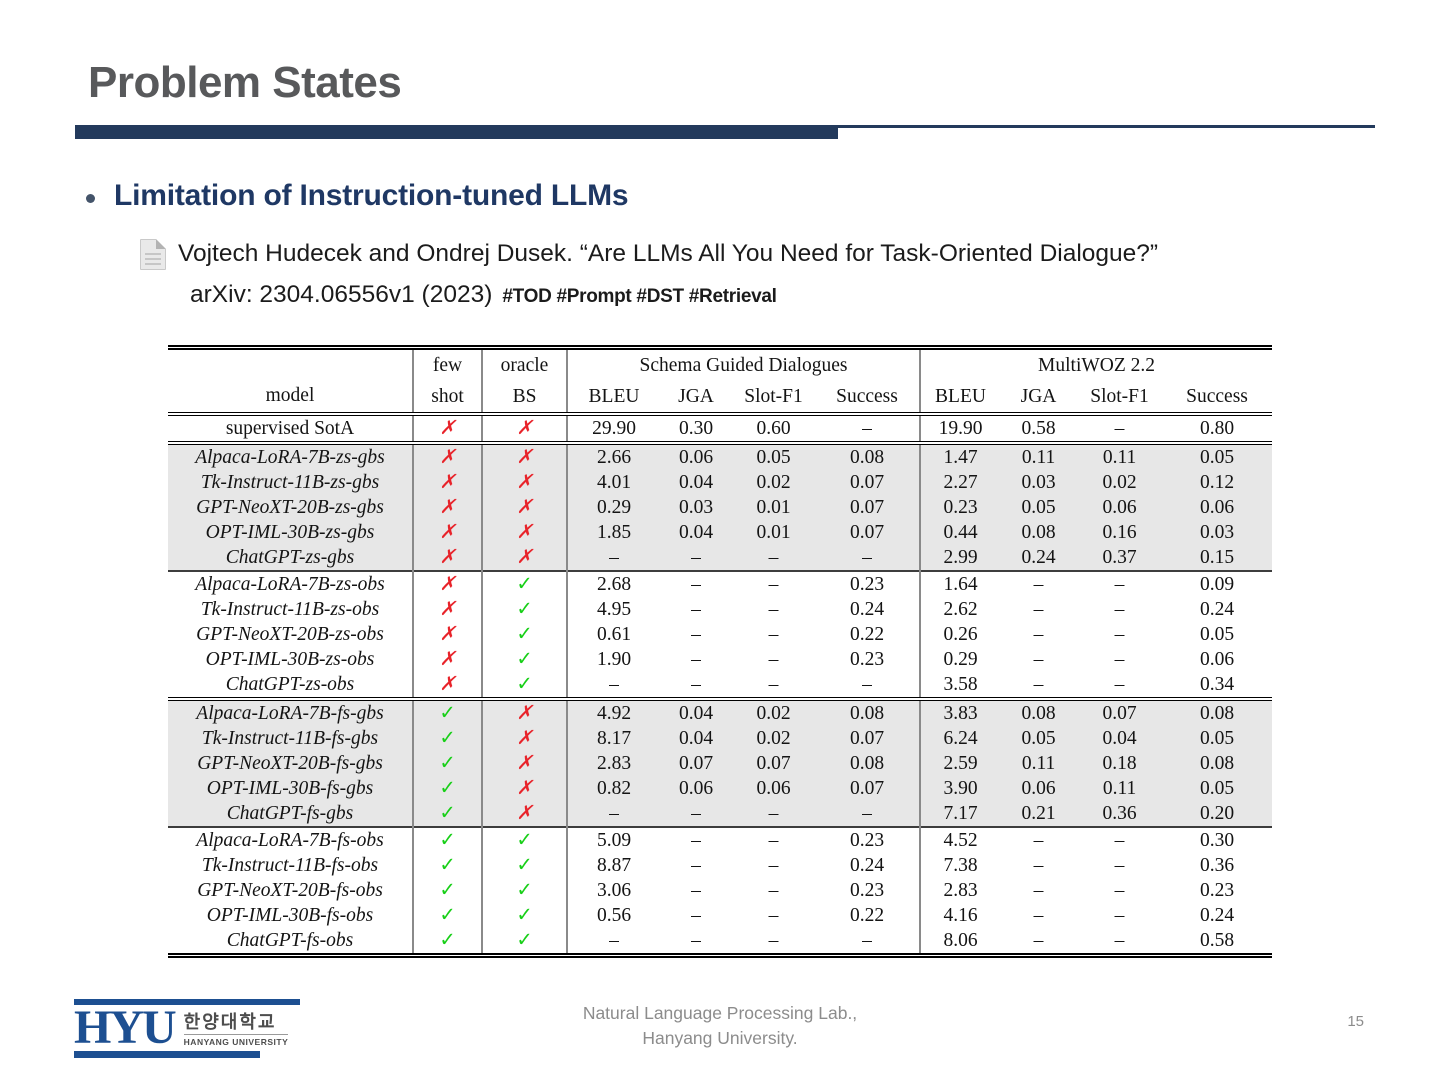 The width and height of the screenshot is (1440, 1080). I want to click on metric-cell: 0.60, so click(773, 427).